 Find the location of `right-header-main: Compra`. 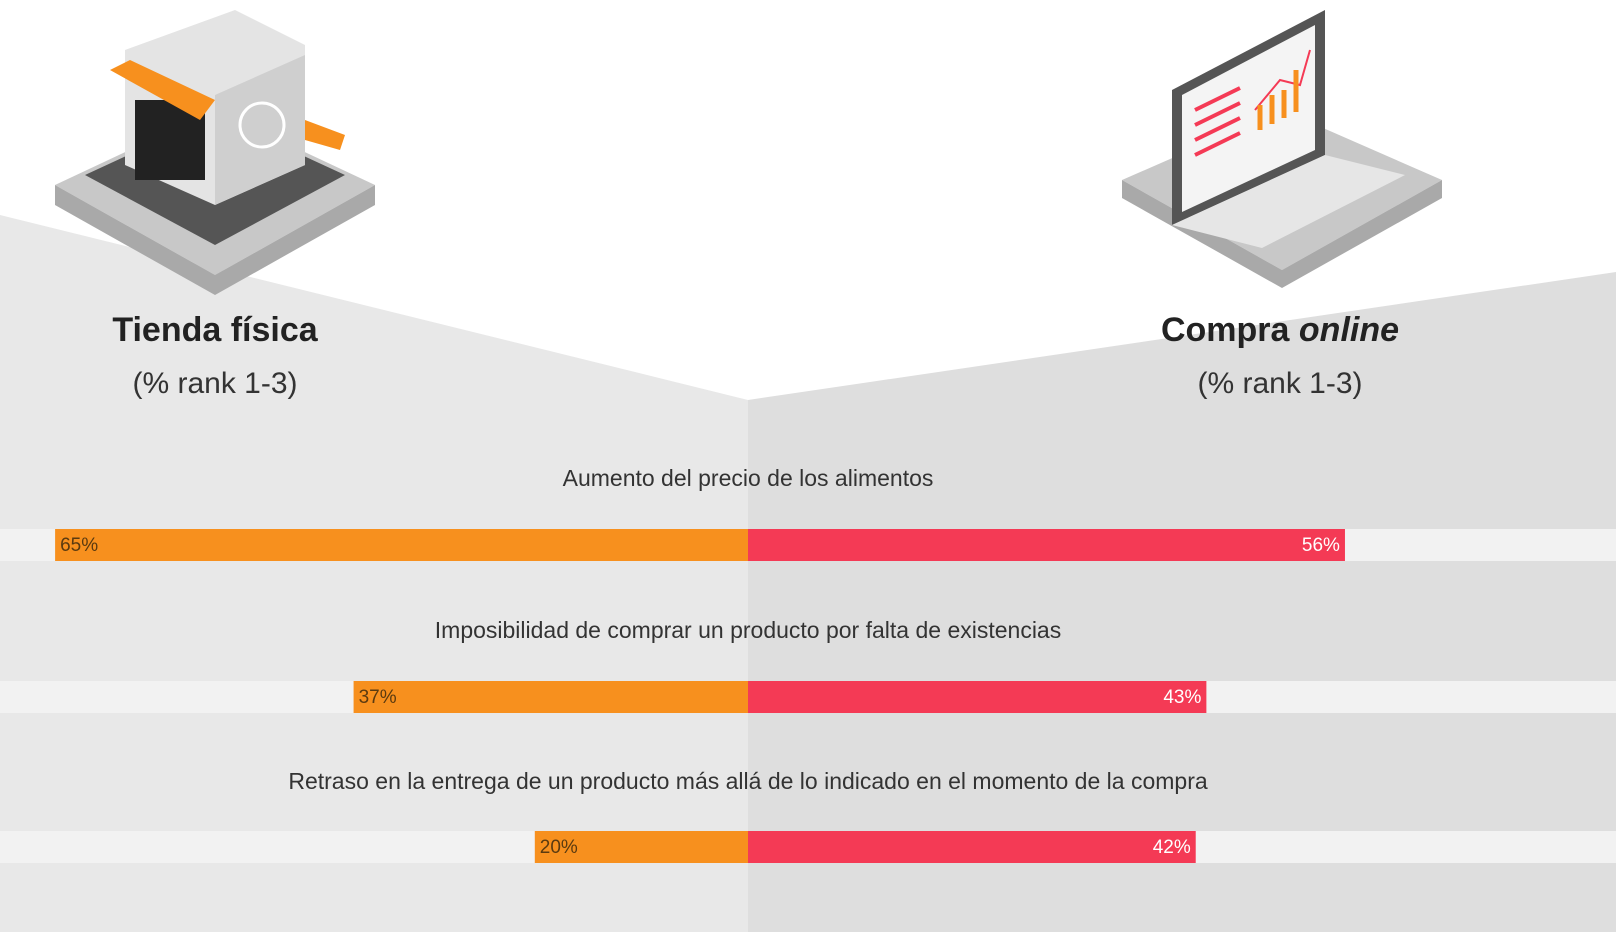

right-header-main: Compra is located at coordinates (1226, 330).